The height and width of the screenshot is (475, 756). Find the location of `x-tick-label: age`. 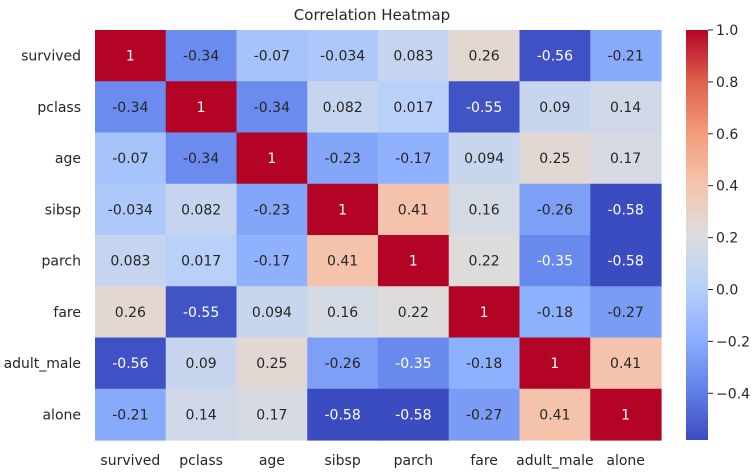

x-tick-label: age is located at coordinates (272, 461).